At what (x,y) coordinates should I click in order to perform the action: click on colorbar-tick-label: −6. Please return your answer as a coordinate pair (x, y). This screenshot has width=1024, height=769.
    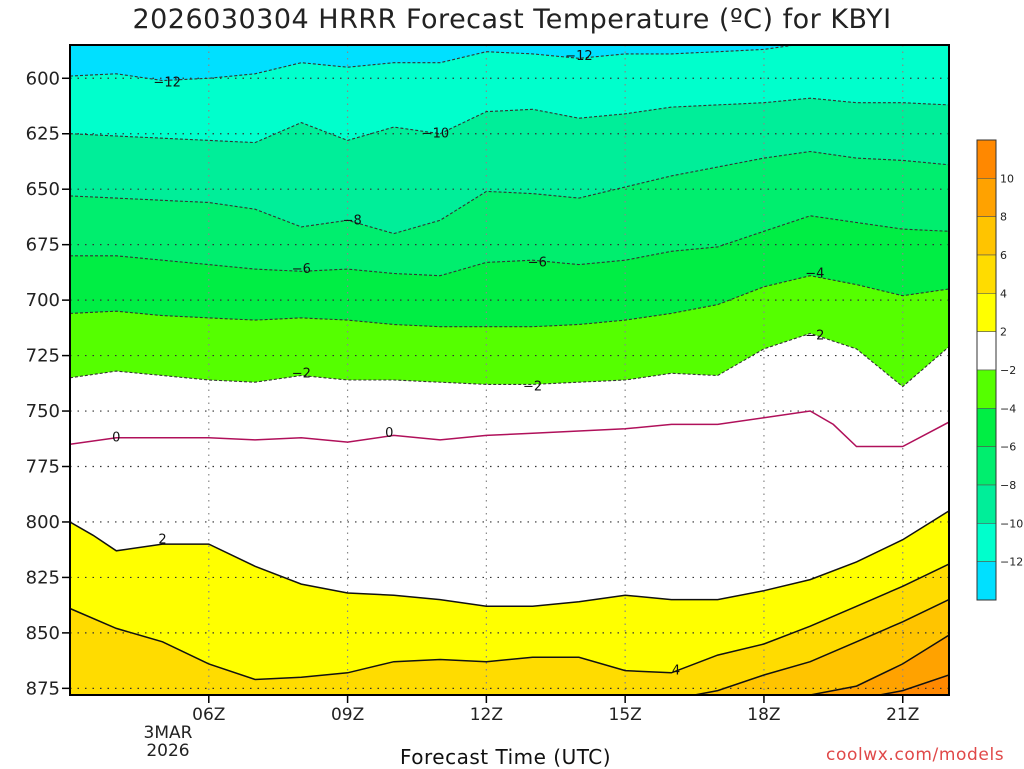
    Looking at the image, I should click on (1008, 447).